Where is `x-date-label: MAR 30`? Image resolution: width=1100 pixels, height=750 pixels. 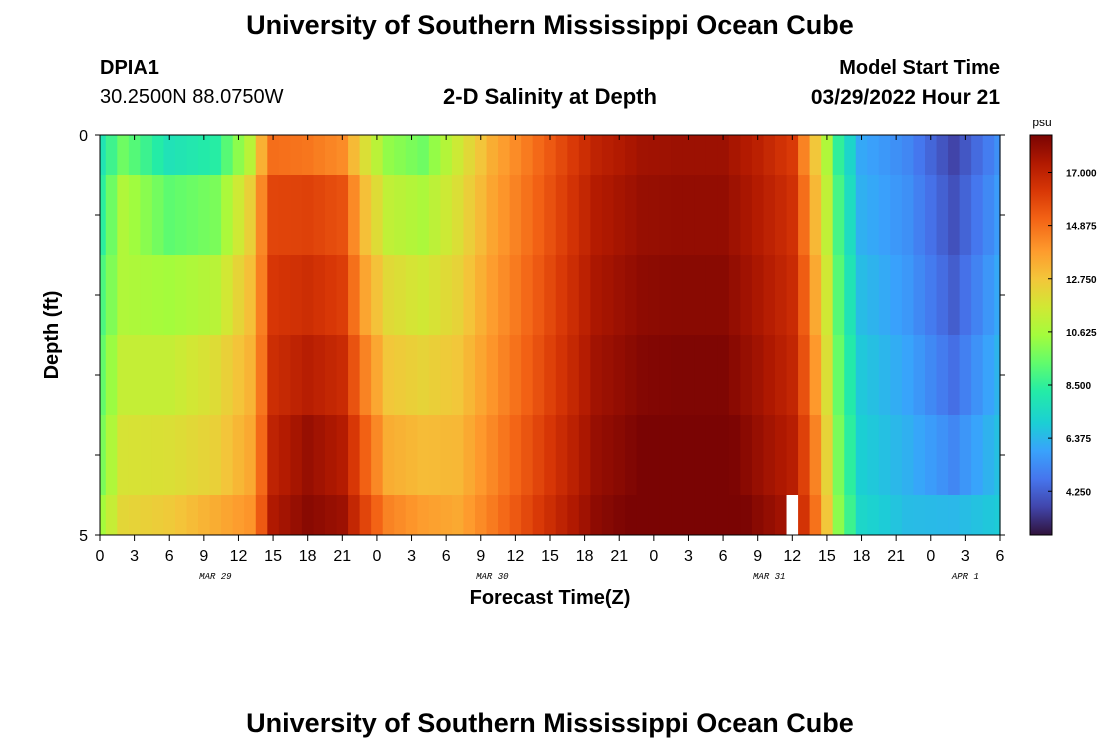
x-date-label: MAR 30 is located at coordinates (492, 577).